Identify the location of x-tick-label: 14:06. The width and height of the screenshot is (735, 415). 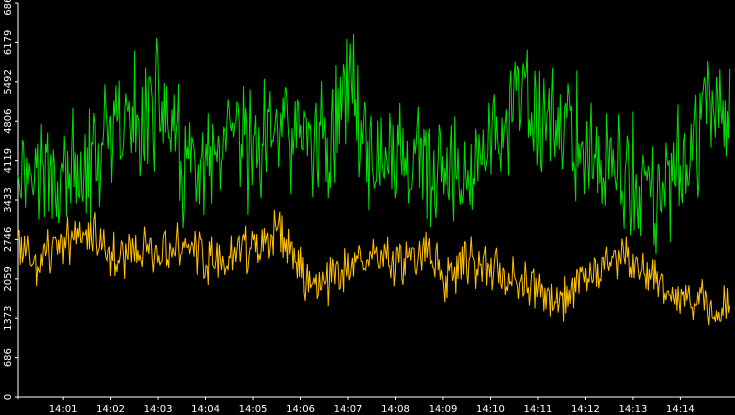
(300, 409).